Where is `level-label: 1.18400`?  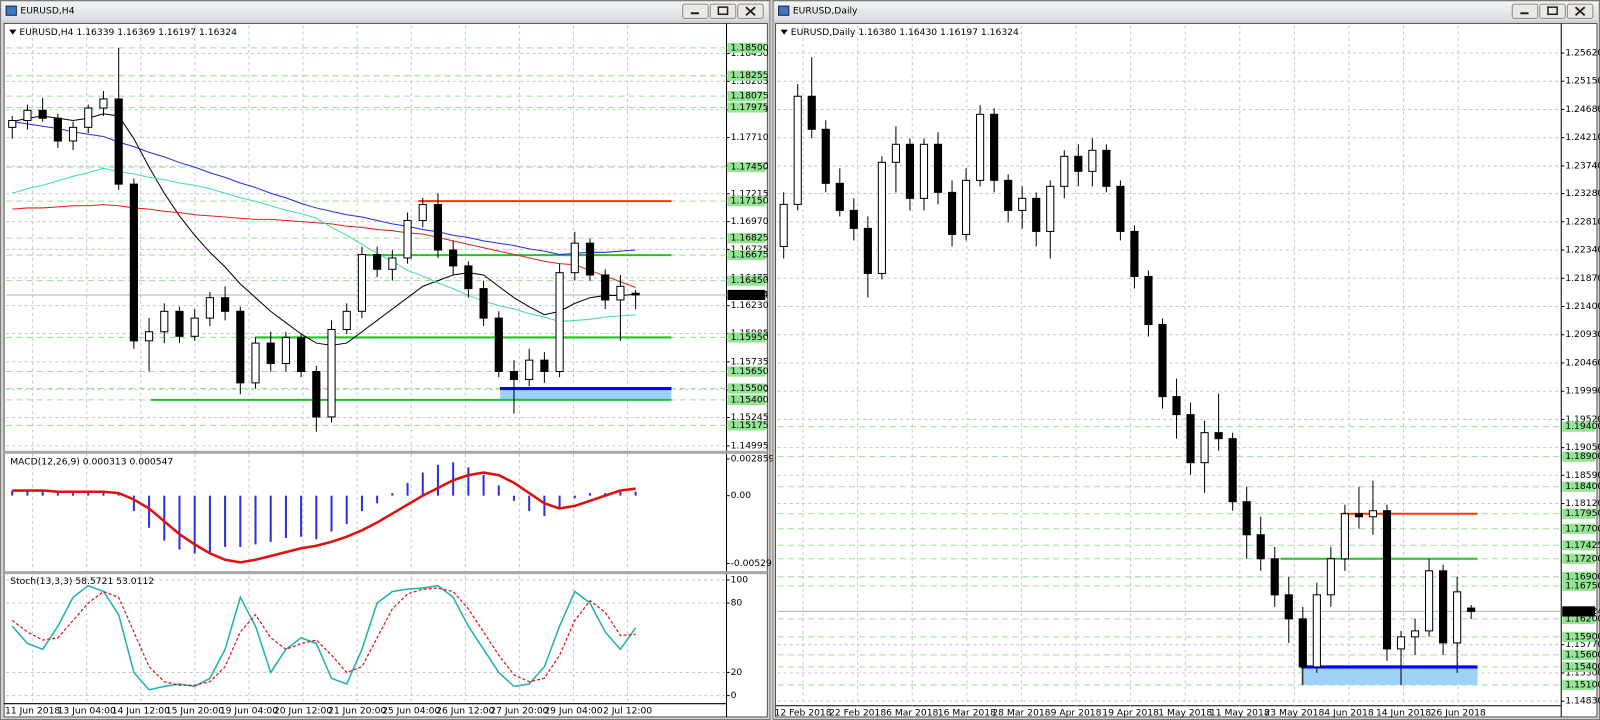
level-label: 1.18400 is located at coordinates (1582, 486).